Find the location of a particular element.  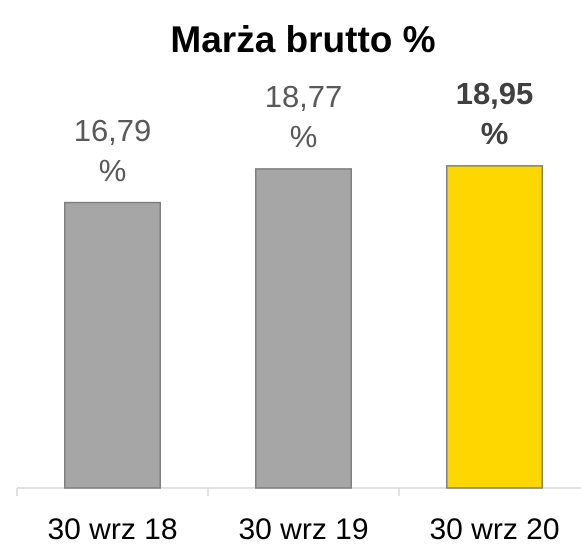

x-tick-label: 30 wrz 19 is located at coordinates (303, 529).